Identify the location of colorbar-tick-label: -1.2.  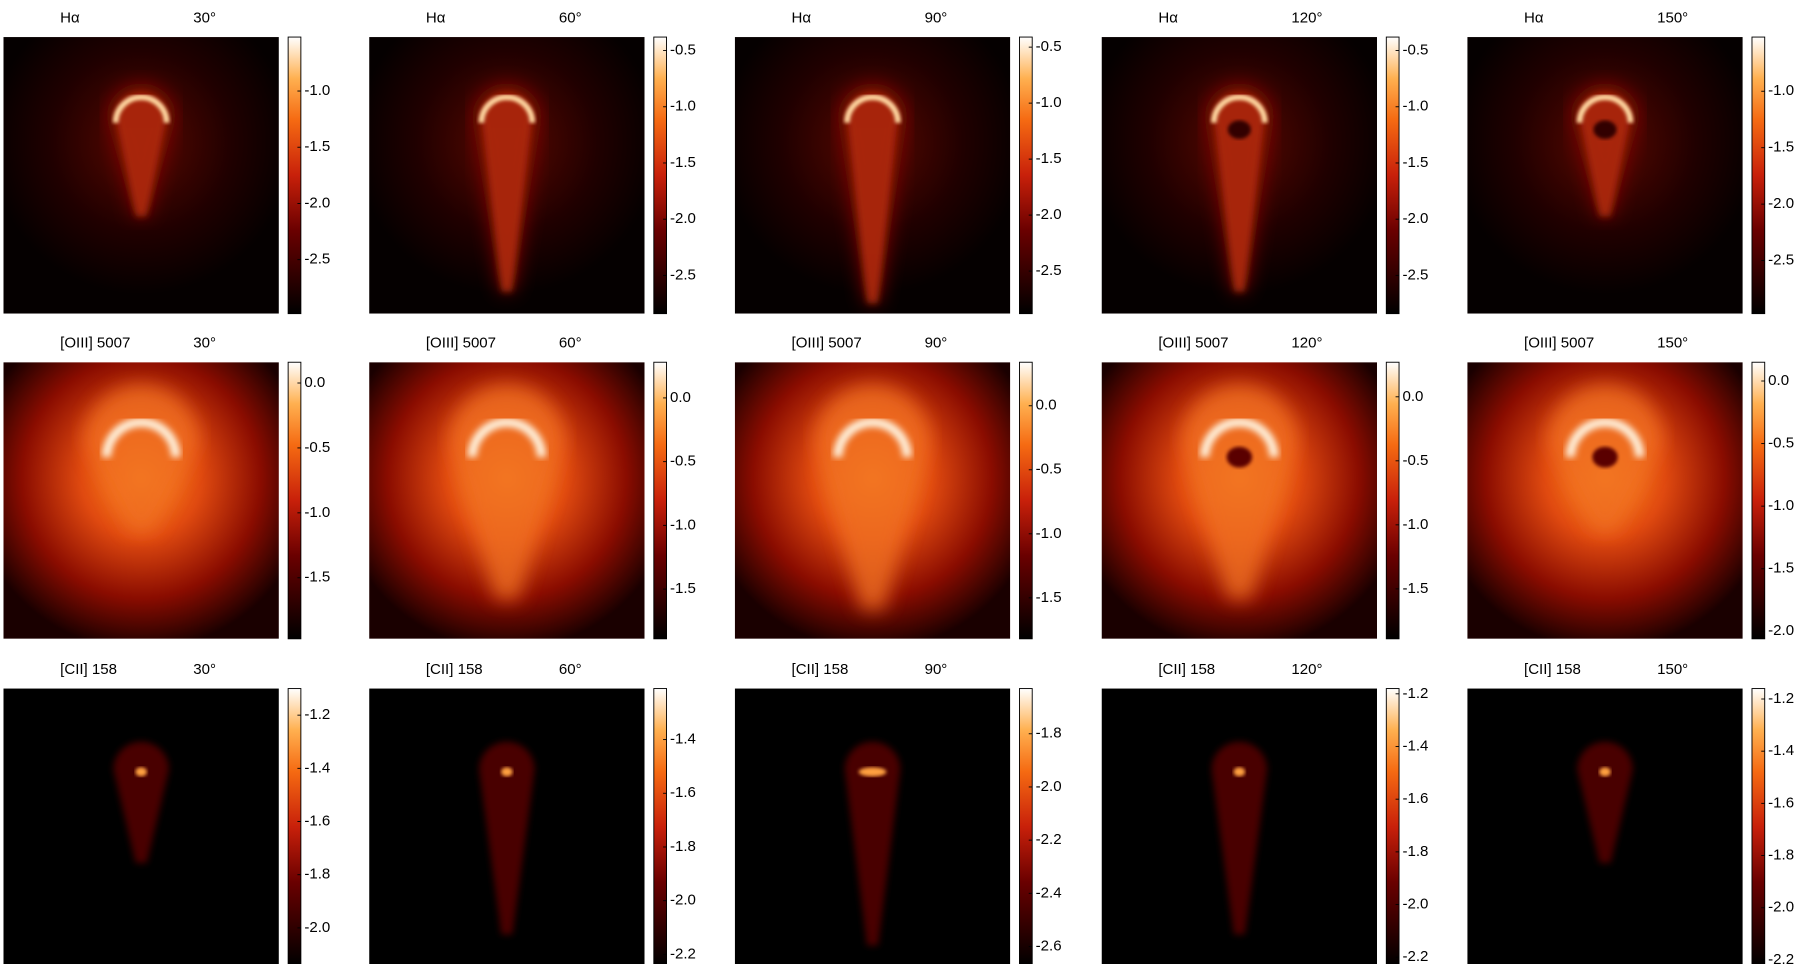
(1781, 698).